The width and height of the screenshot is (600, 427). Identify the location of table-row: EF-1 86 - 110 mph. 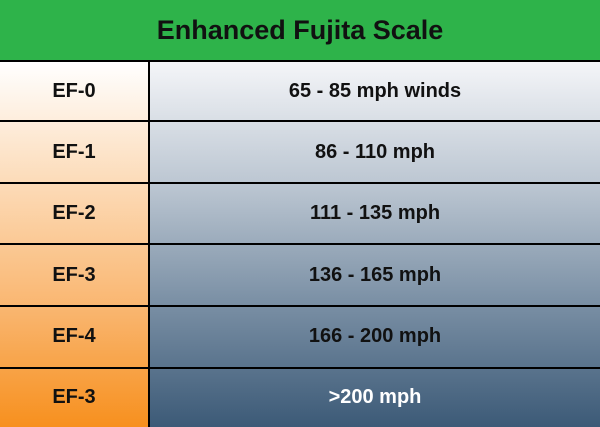
(300, 151).